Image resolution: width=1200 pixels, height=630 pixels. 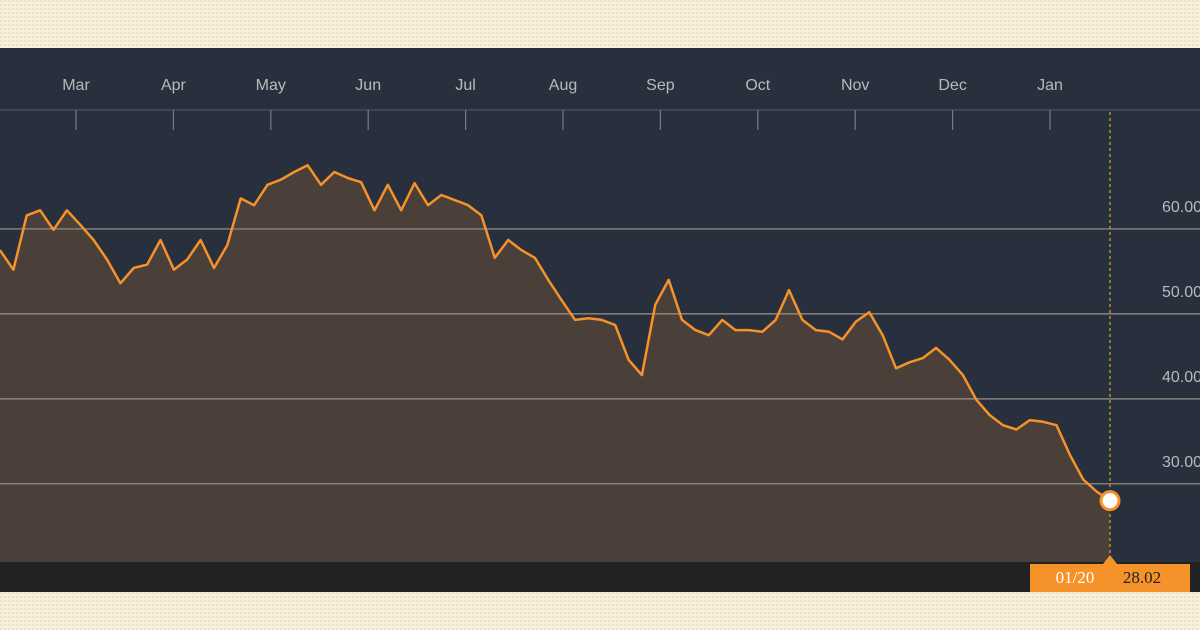 What do you see at coordinates (1110, 501) in the screenshot?
I see `last-point` at bounding box center [1110, 501].